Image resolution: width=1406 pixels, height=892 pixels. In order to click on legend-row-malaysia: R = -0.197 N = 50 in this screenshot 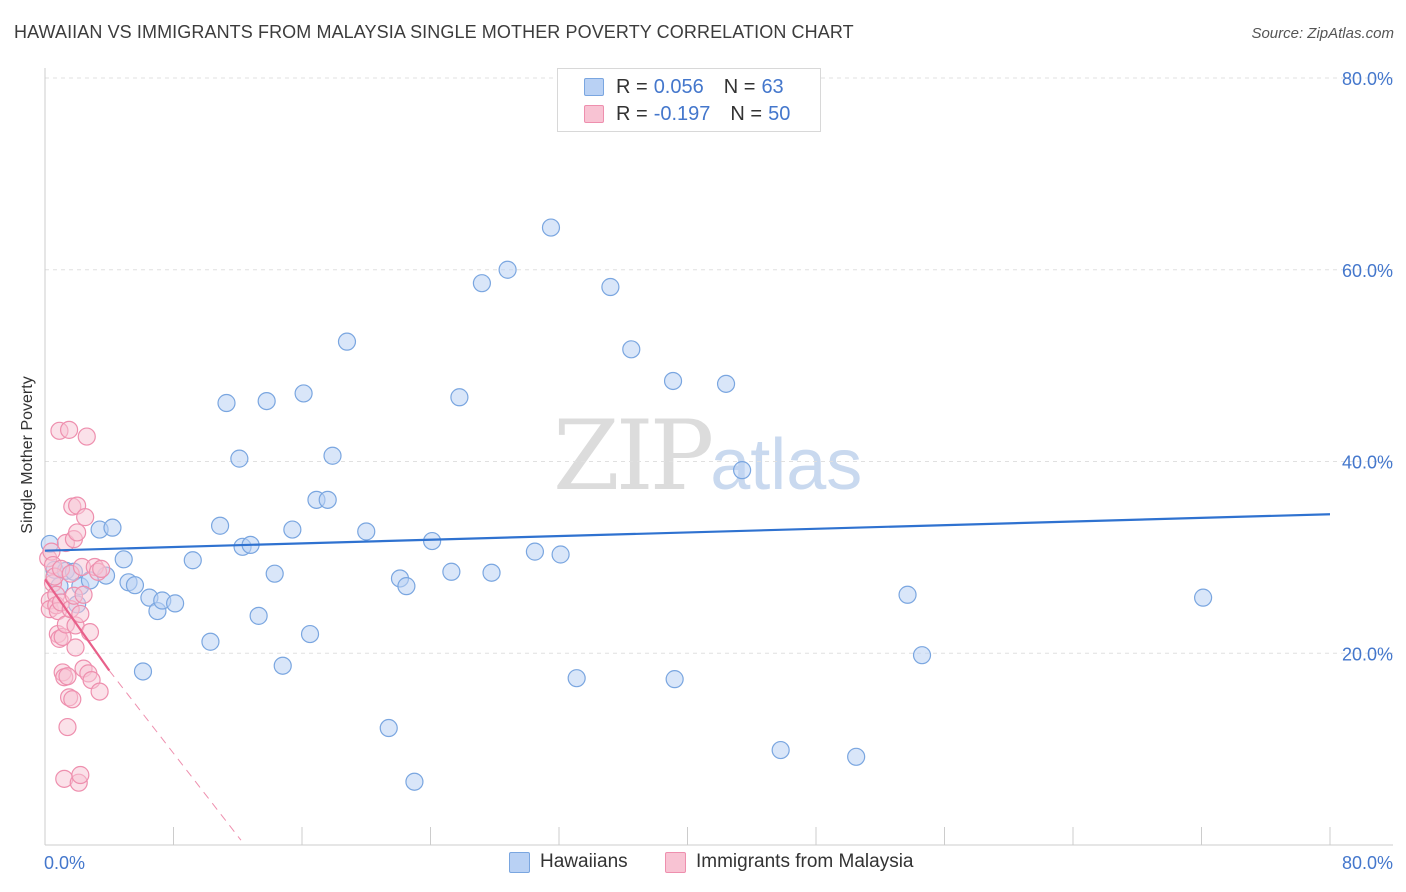, I will do `click(687, 114)`.